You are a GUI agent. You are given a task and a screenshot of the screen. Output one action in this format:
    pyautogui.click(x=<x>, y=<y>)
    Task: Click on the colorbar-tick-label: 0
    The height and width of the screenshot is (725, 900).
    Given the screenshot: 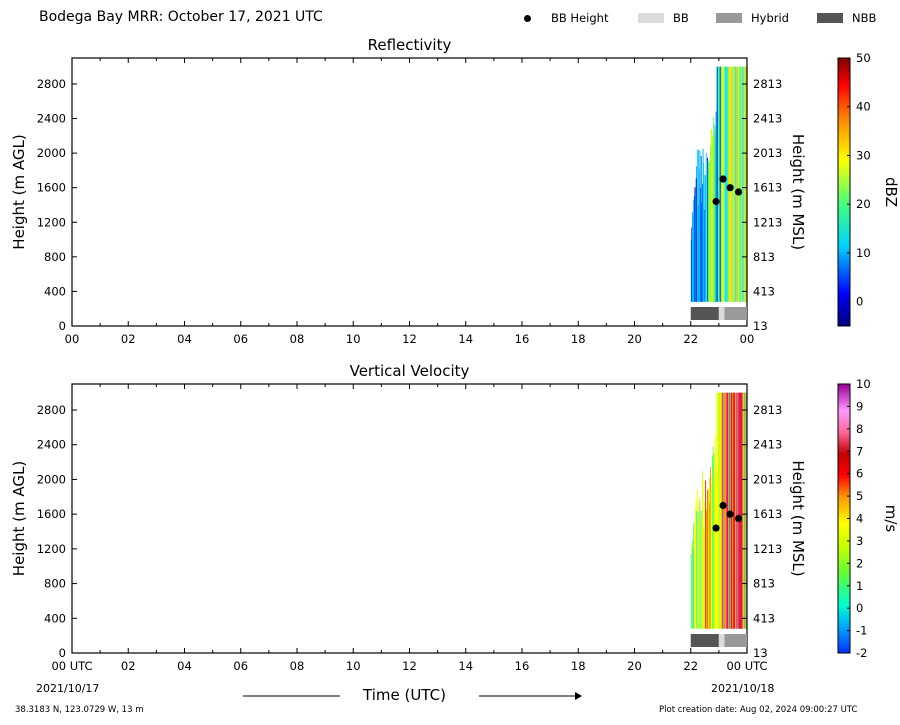 What is the action you would take?
    pyautogui.click(x=859, y=608)
    